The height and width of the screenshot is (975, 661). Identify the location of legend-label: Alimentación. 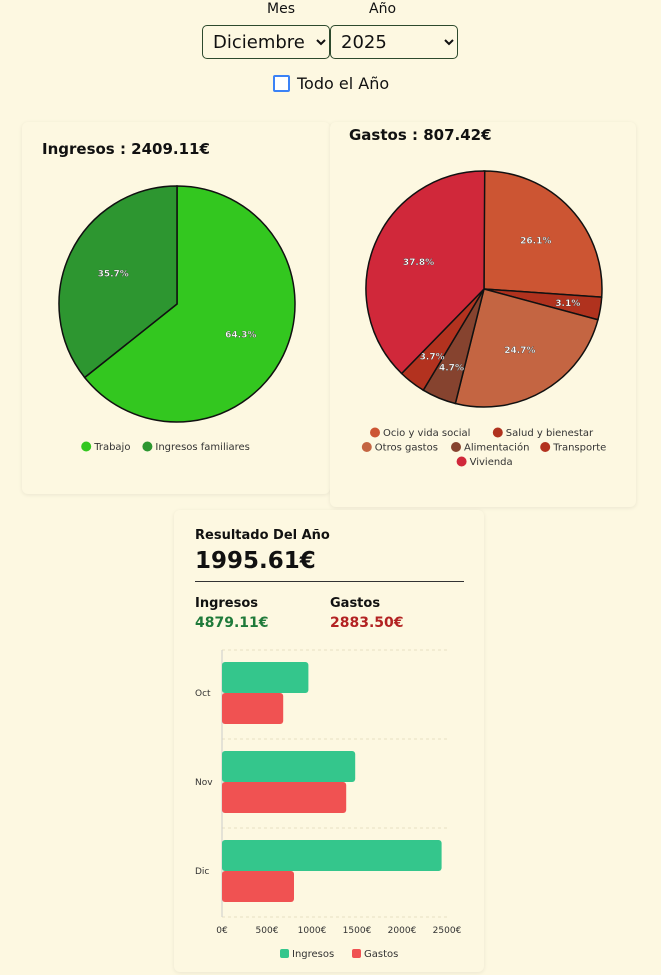
(496, 448).